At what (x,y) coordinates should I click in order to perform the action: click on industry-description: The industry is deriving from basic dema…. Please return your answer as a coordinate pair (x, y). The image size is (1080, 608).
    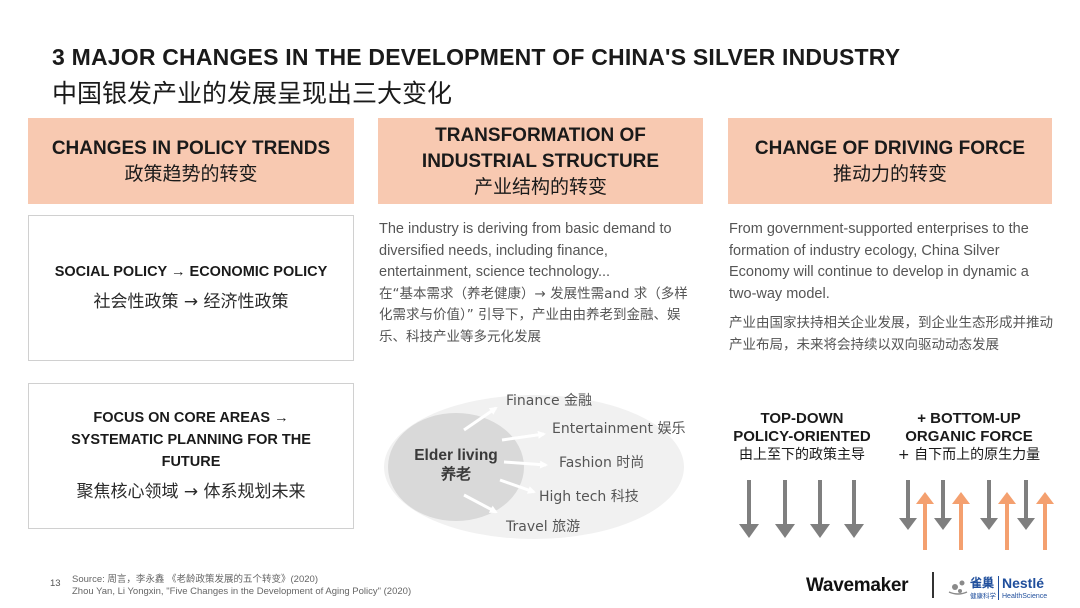
    Looking at the image, I should click on (539, 283).